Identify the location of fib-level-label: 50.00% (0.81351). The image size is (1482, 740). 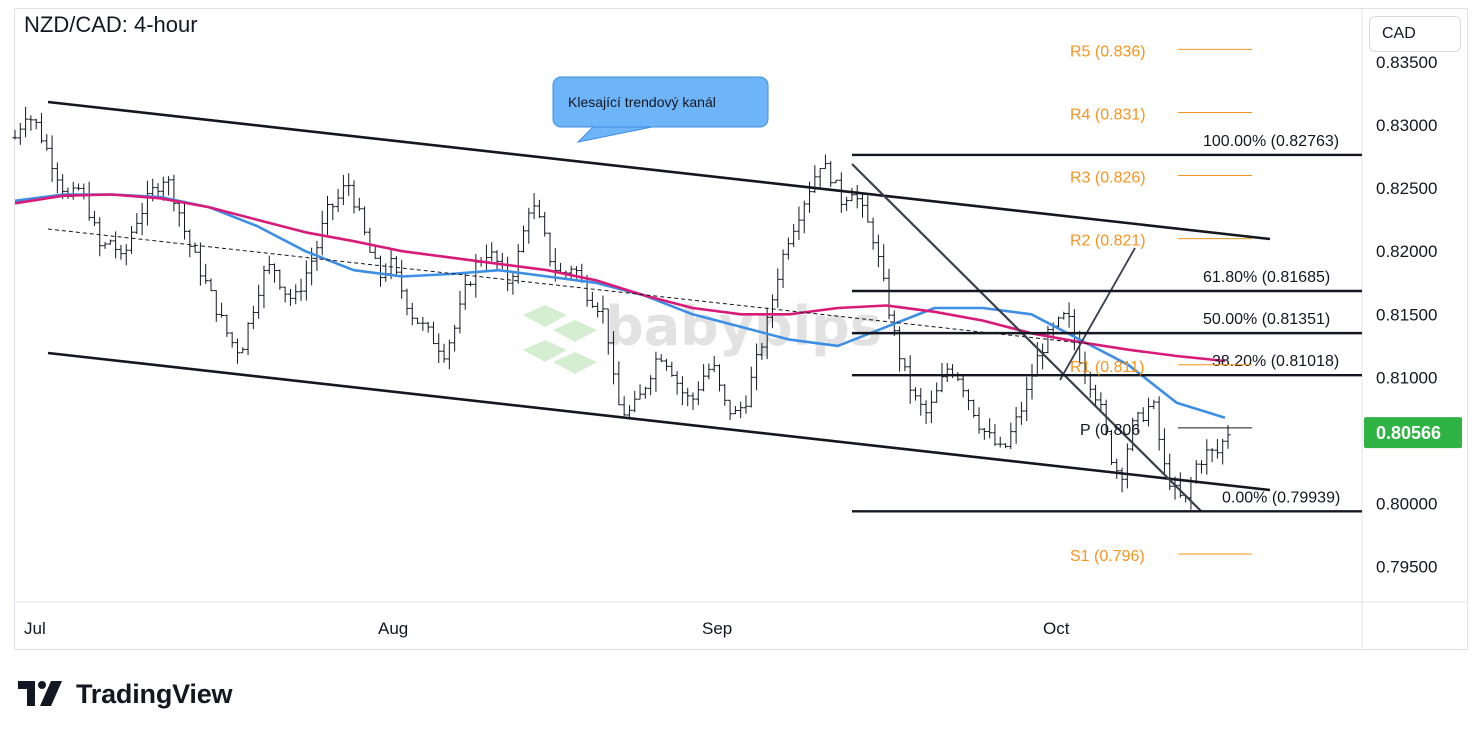
(1266, 319).